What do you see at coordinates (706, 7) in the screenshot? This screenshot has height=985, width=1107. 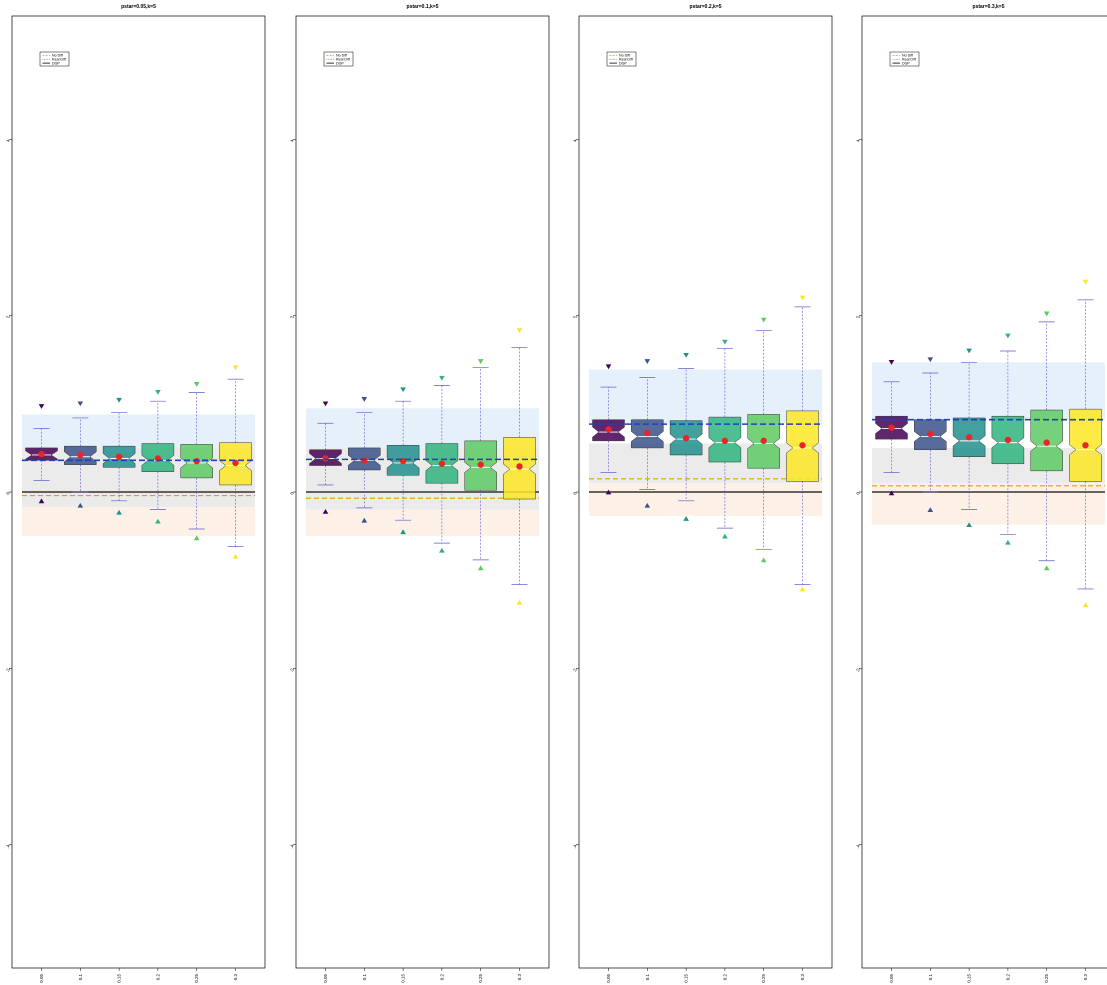 I see `panel-title: pstar=0.2,k=5` at bounding box center [706, 7].